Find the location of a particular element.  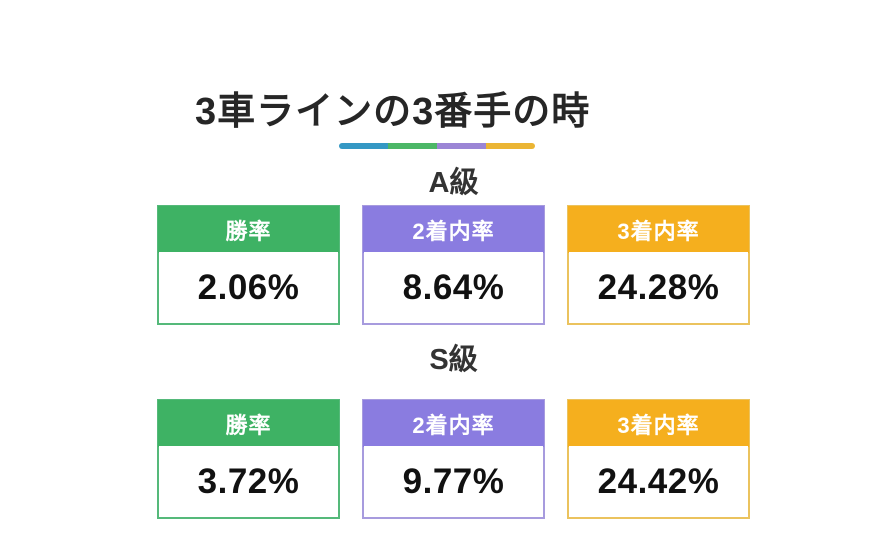

section-label-s-class: S級 is located at coordinates (453, 360).